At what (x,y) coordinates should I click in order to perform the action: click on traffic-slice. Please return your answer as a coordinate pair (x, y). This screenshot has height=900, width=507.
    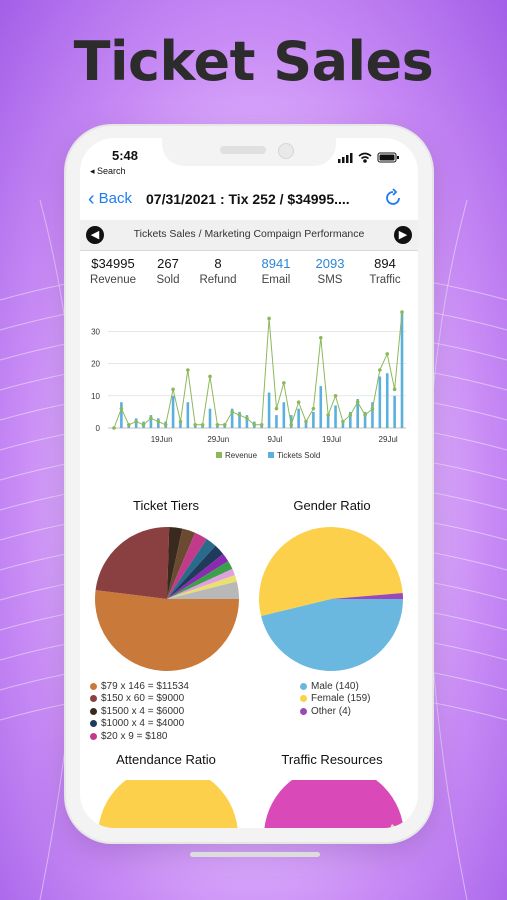
    Looking at the image, I should click on (334, 804).